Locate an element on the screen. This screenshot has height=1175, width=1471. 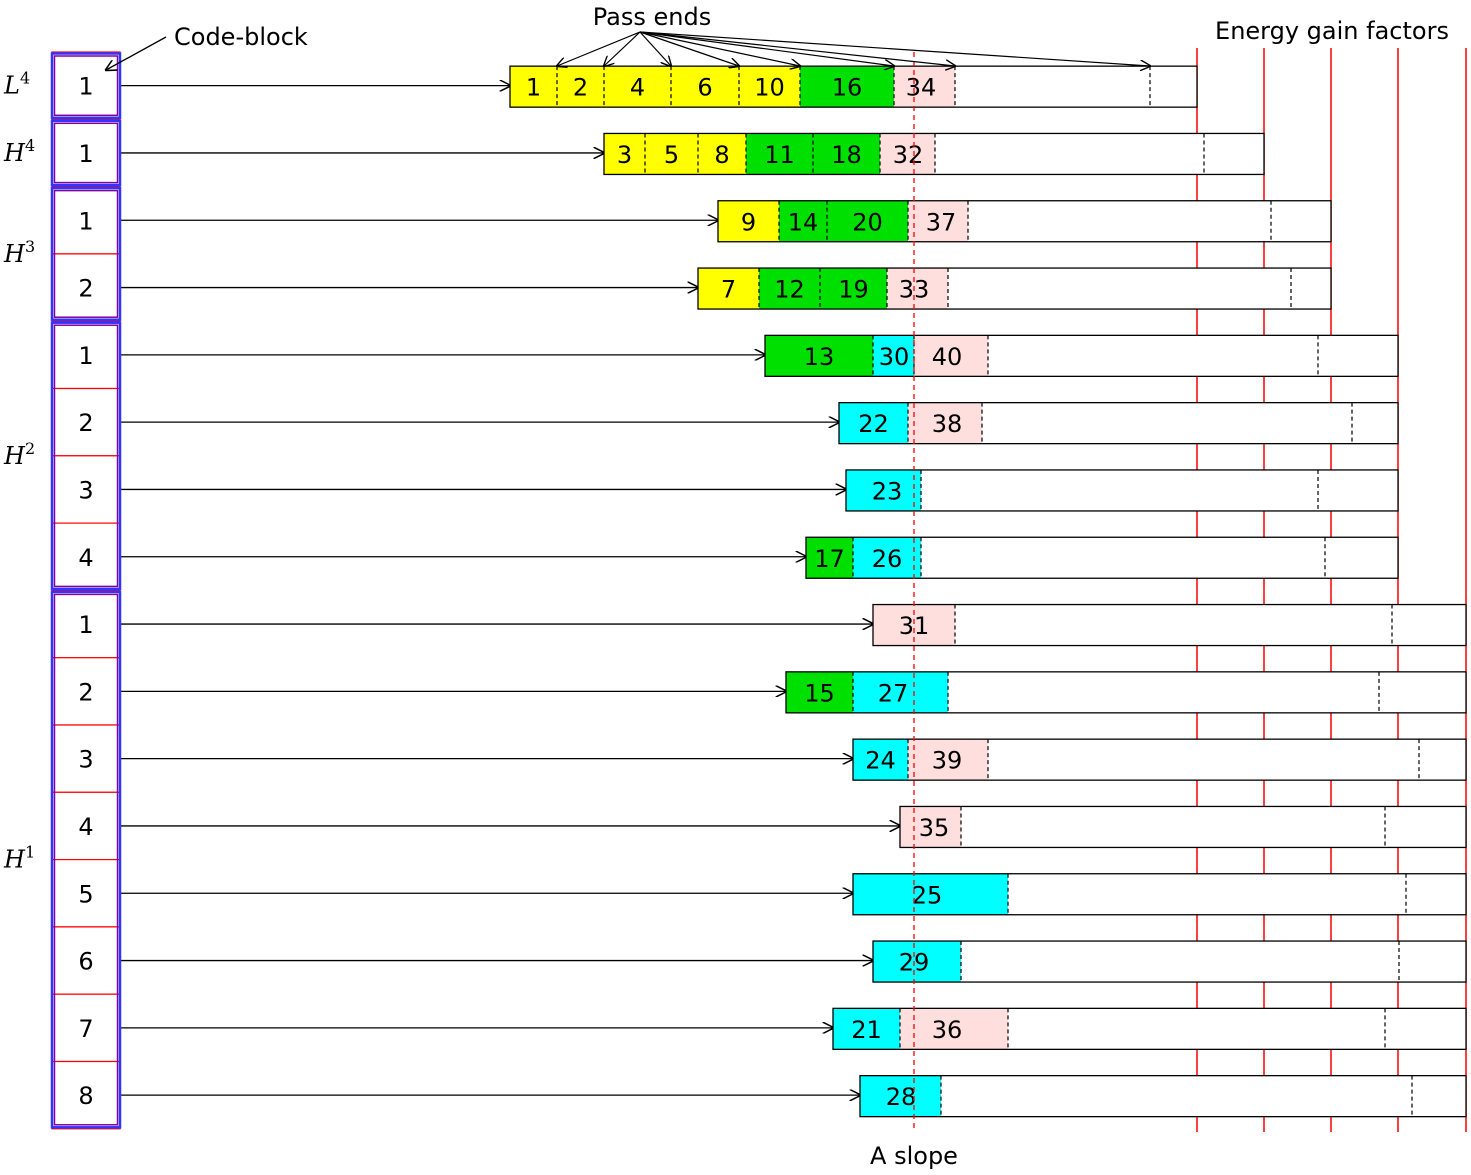
subband-label: H1 is located at coordinates (19, 858).